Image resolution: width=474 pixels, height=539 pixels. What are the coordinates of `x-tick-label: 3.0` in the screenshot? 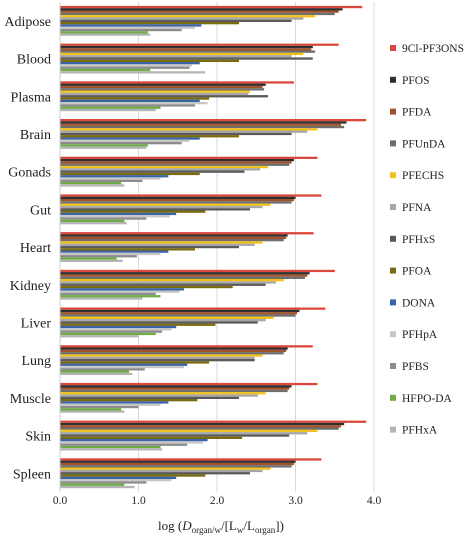 It's located at (295, 501).